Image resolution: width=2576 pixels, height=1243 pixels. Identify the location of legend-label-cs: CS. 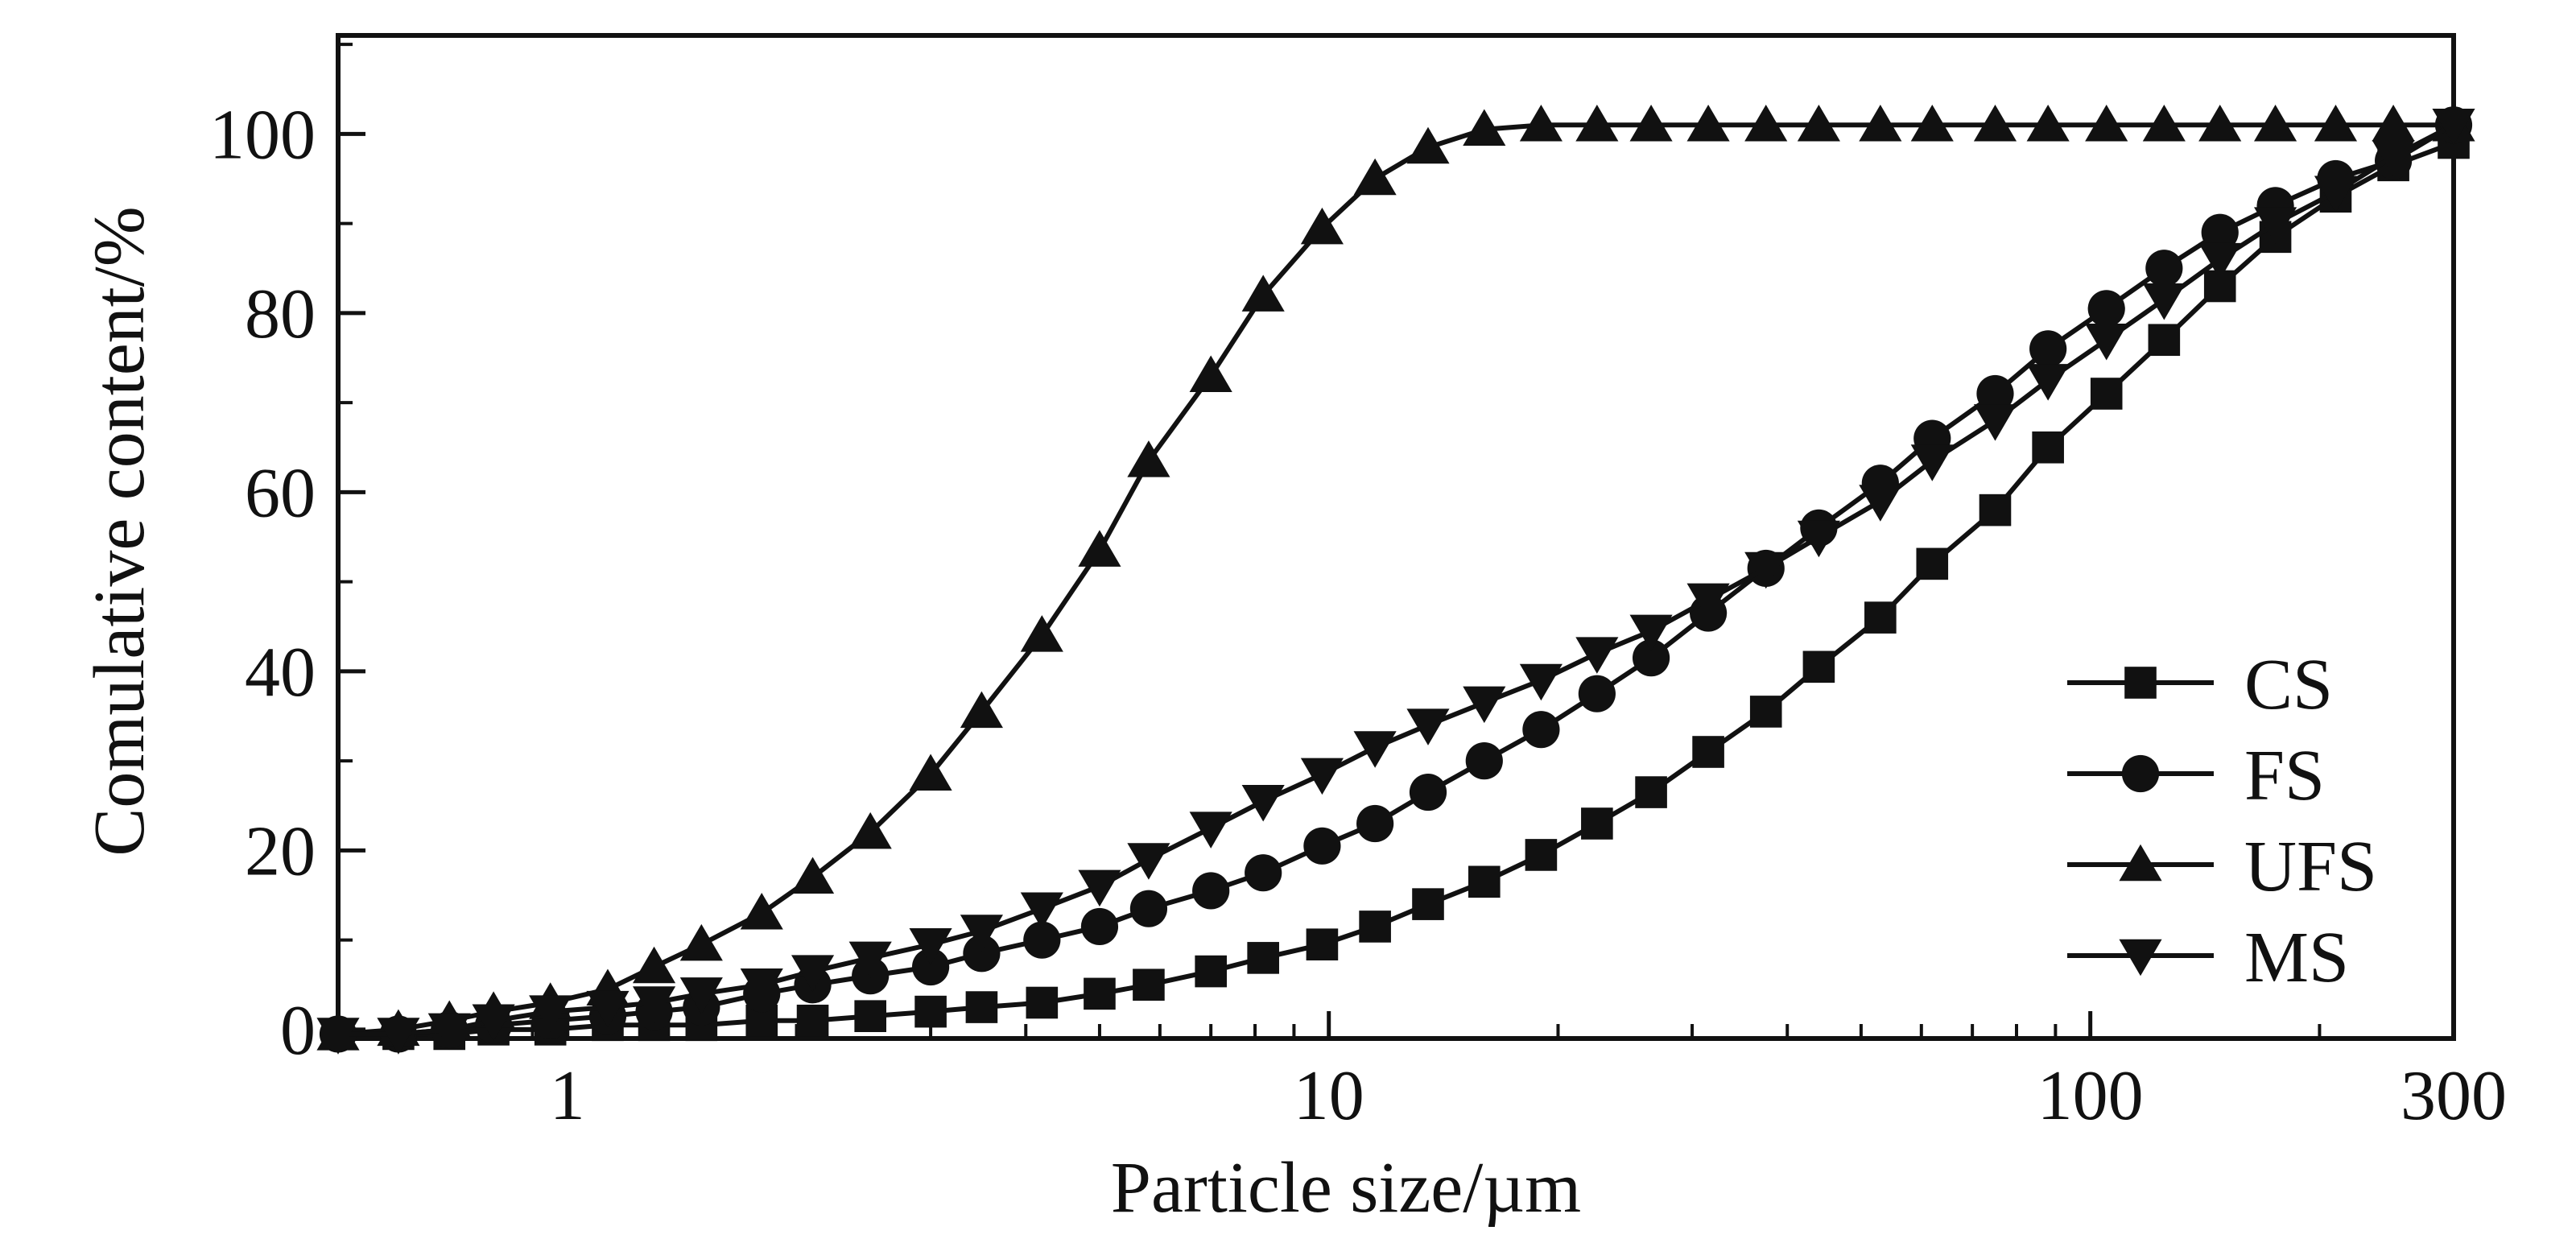
(2288, 685).